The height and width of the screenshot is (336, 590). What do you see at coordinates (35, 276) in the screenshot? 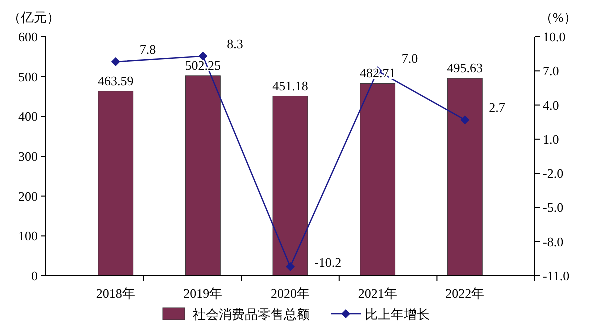
I see `y-tick-label: 0` at bounding box center [35, 276].